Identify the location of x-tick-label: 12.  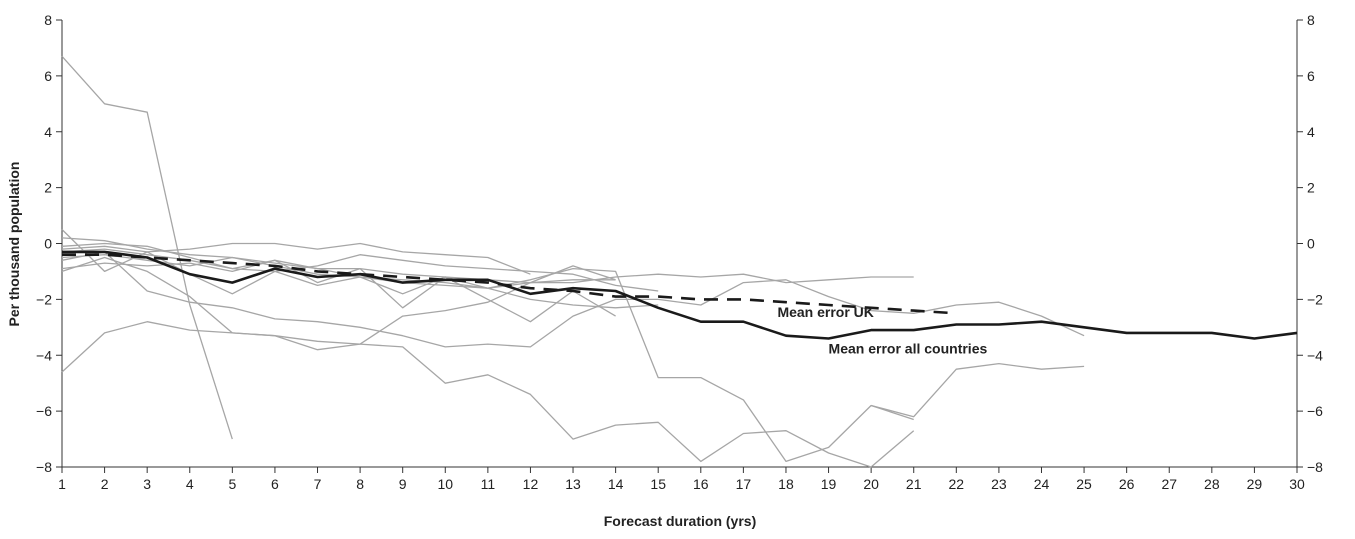
(531, 484).